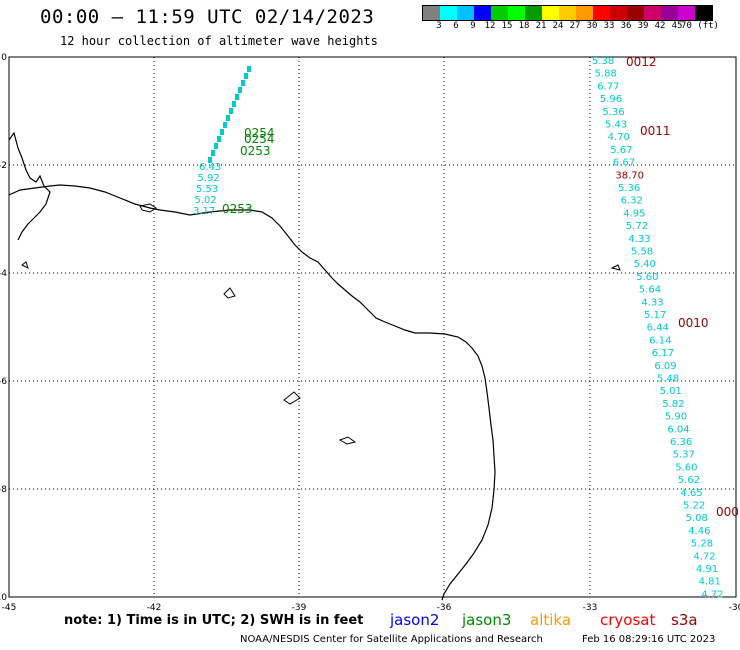  I want to click on y-tick-label: 0, so click(4, 58).